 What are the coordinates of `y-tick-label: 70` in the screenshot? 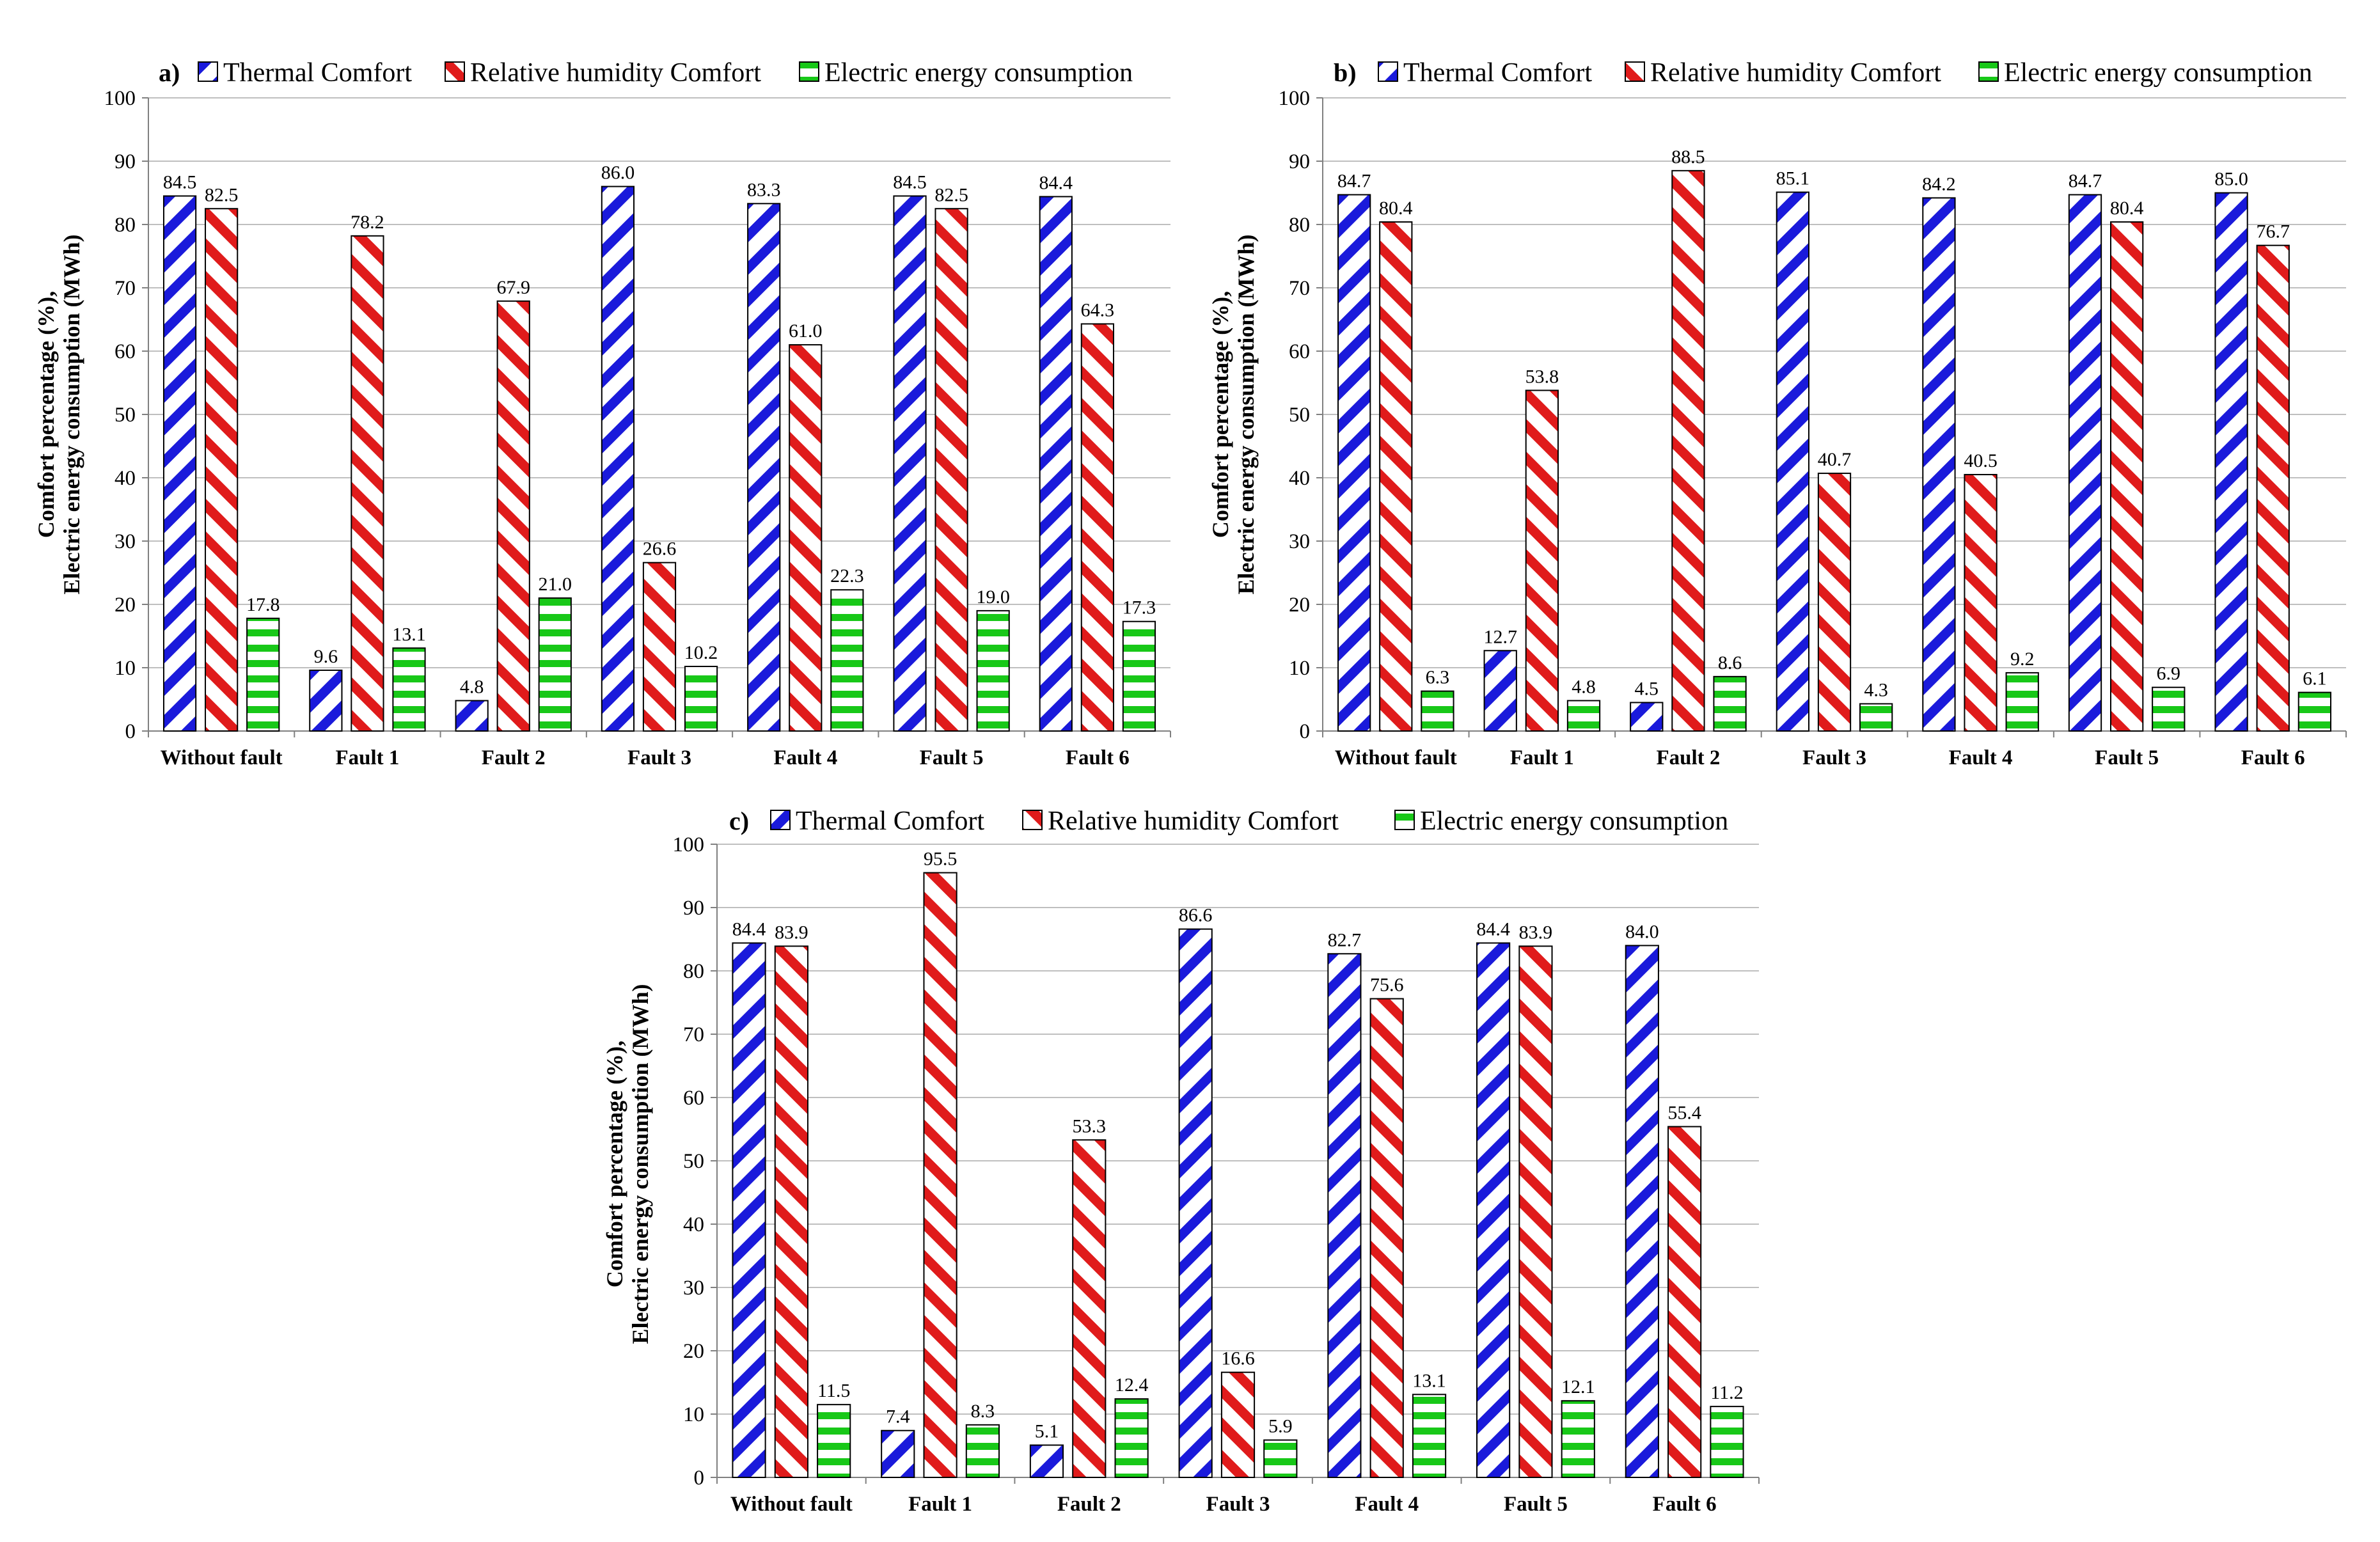 It's located at (125, 288).